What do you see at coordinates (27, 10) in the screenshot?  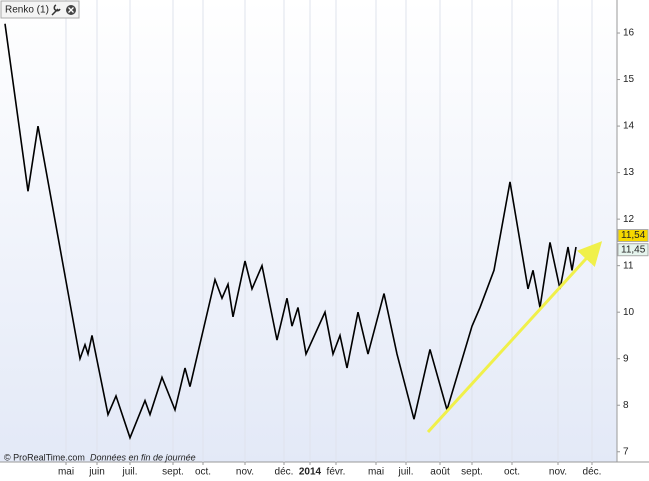 I see `series-name: Renko (1)` at bounding box center [27, 10].